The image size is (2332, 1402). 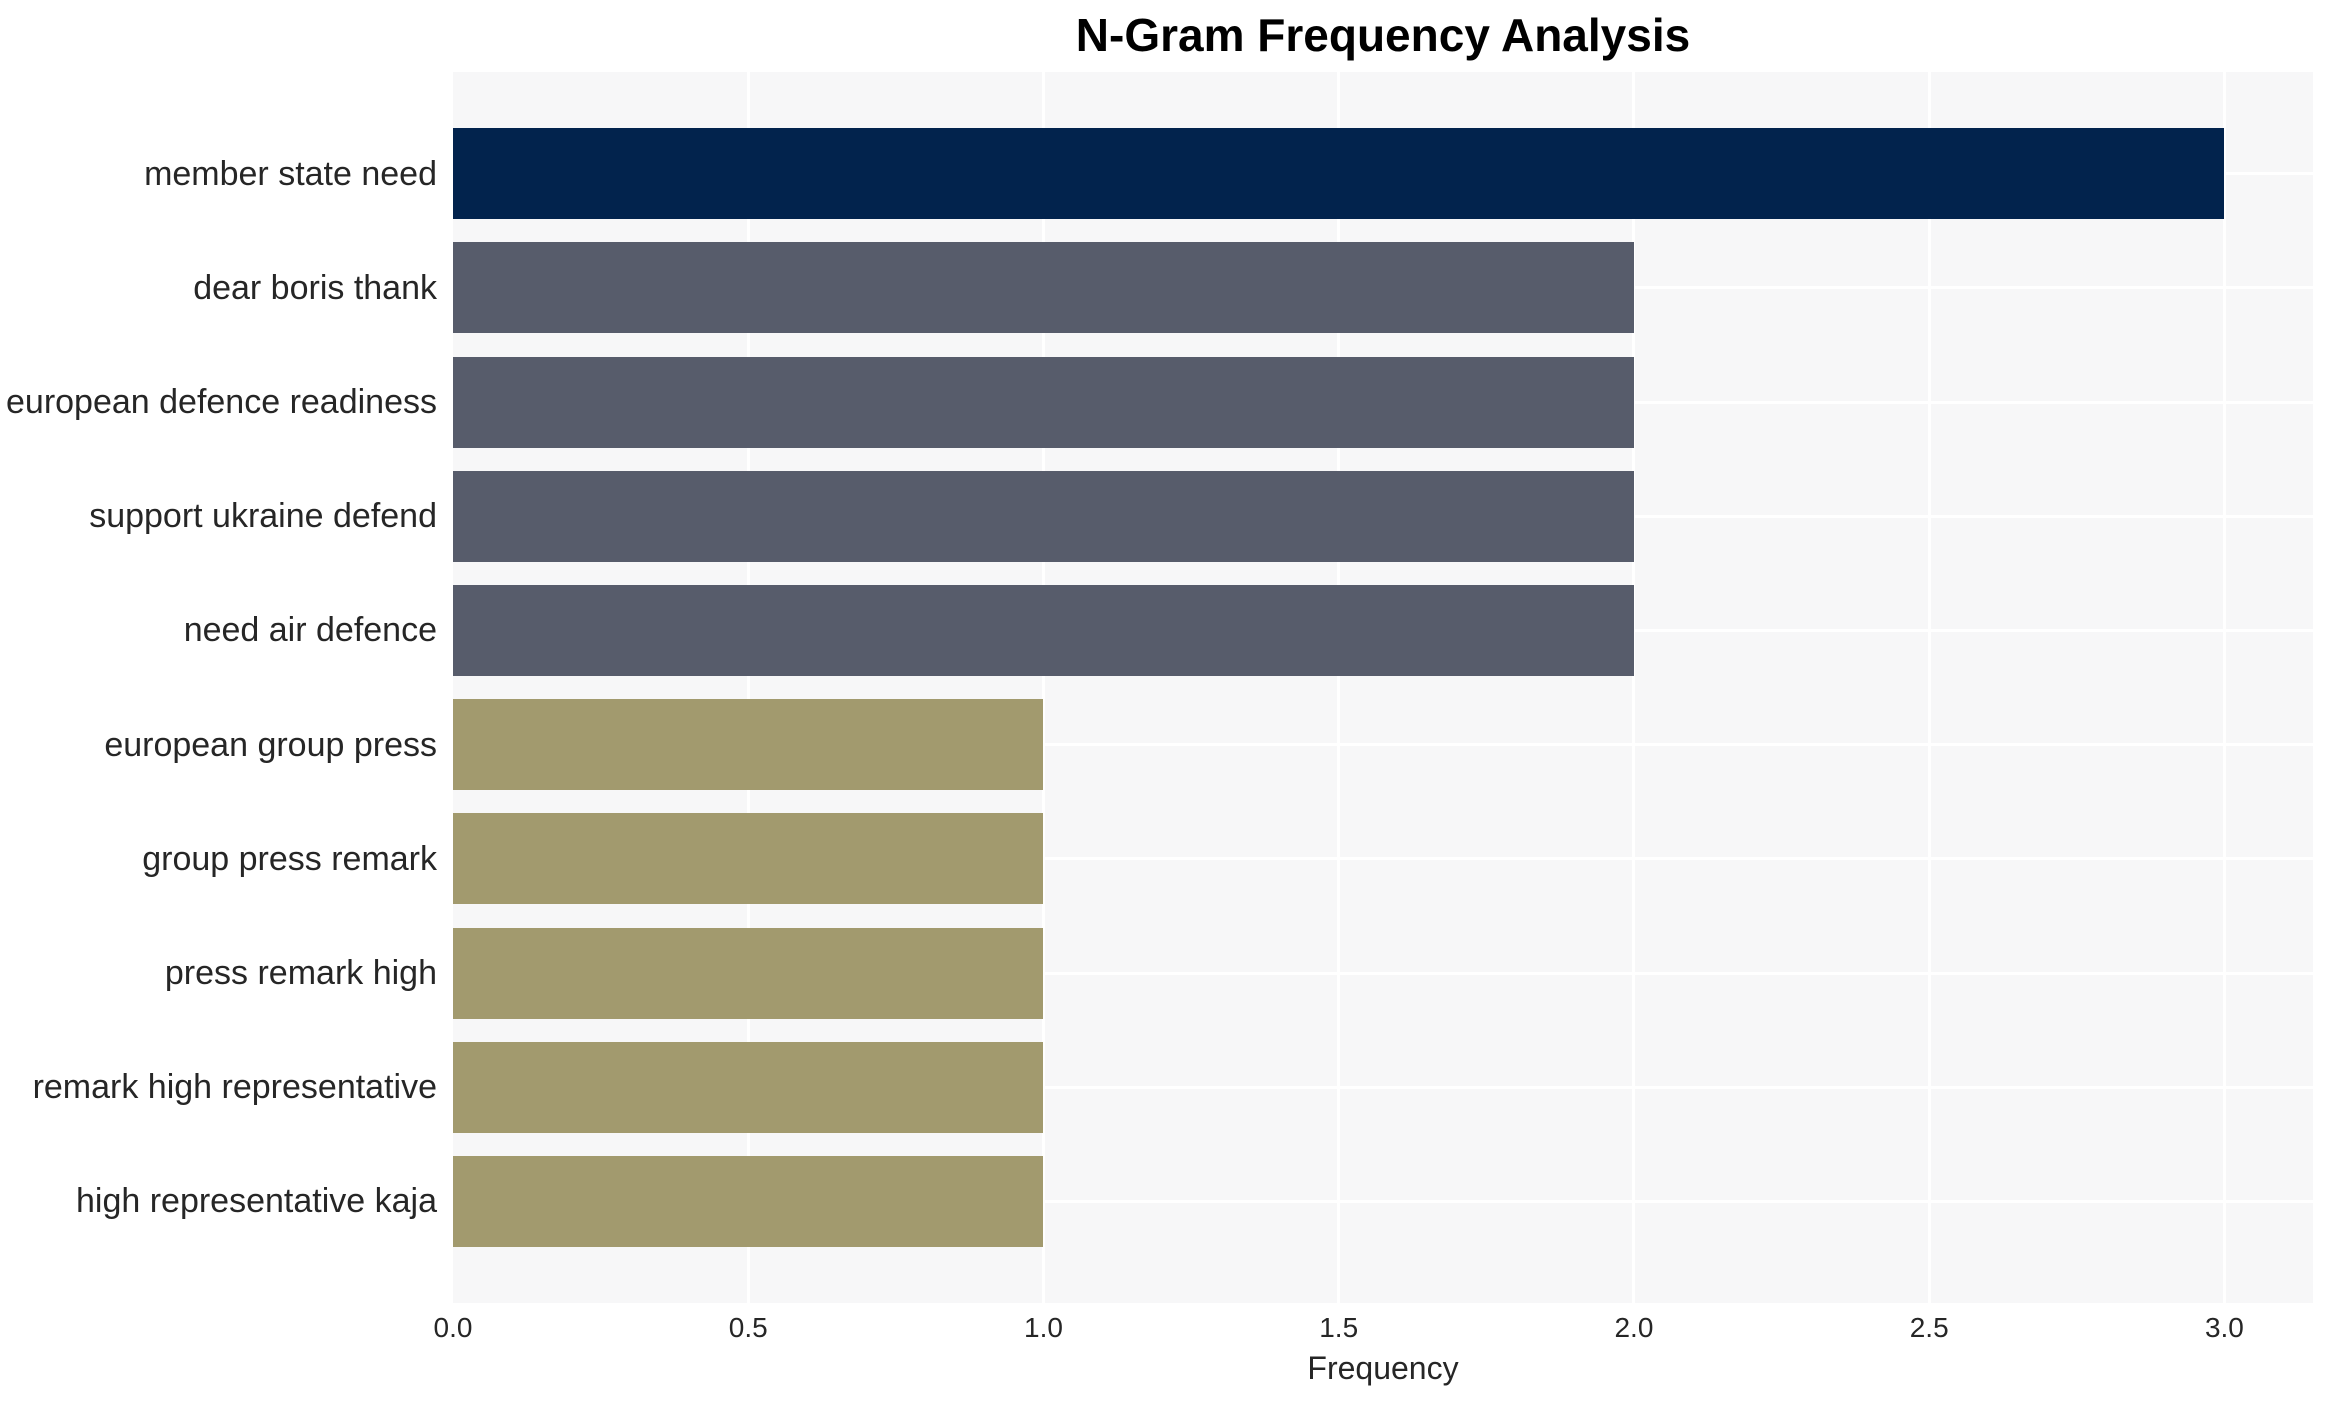 What do you see at coordinates (263, 516) in the screenshot?
I see `y-tick-label: support ukraine defend` at bounding box center [263, 516].